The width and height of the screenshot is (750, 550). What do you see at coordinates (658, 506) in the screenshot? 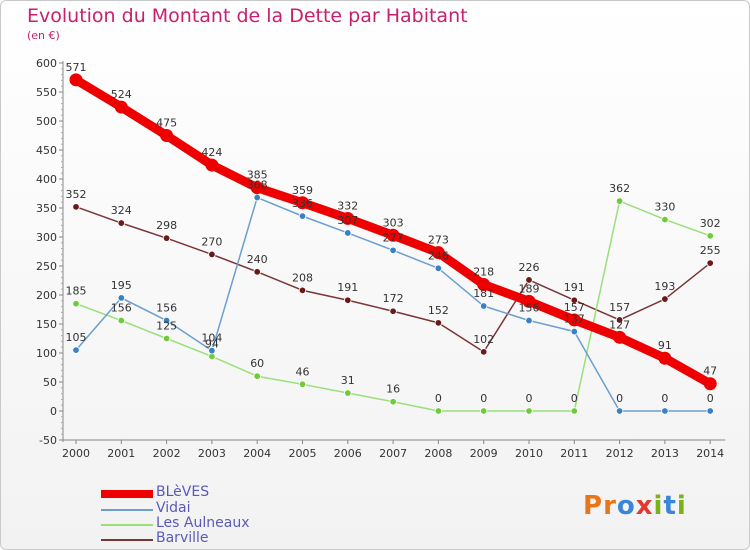
I see `logo-letter: i` at bounding box center [658, 506].